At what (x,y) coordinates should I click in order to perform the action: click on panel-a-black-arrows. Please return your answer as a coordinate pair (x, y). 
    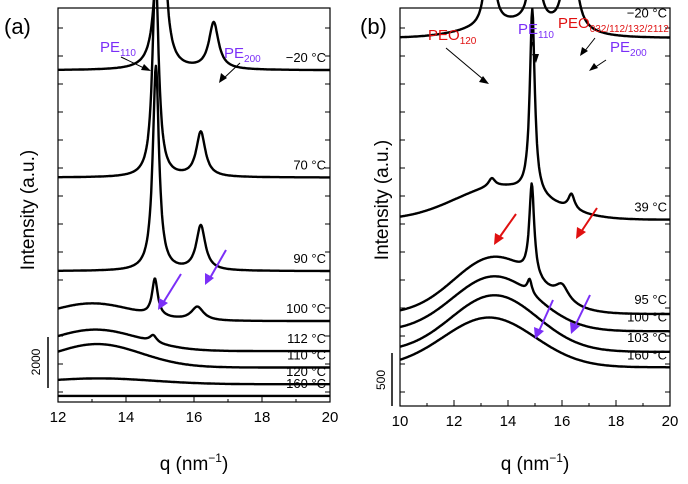
    Looking at the image, I should click on (180, 69).